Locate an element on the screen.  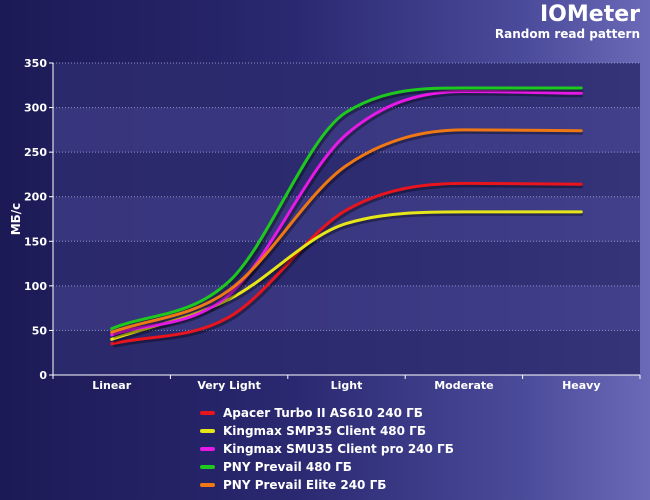
legend-item: Apacer Turbo II AS610 240 ГБ is located at coordinates (327, 413).